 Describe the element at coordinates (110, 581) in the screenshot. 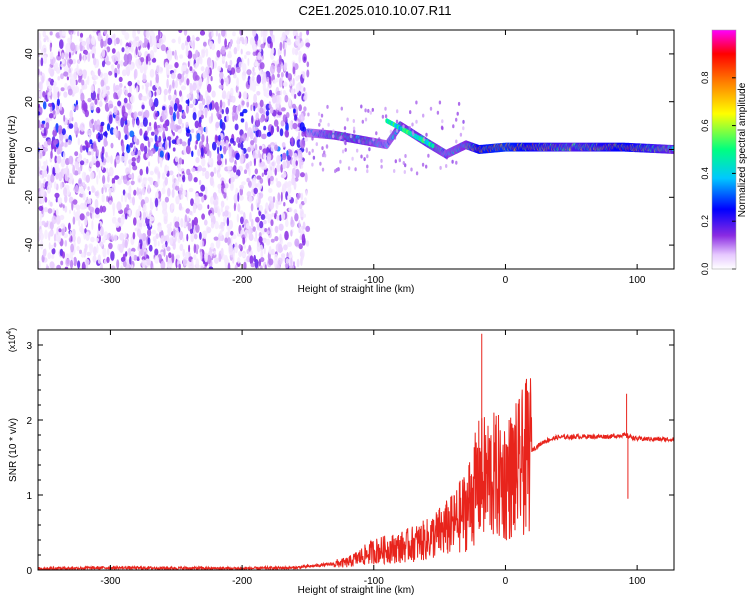

I see `snr-xtick-label: -300` at that location.